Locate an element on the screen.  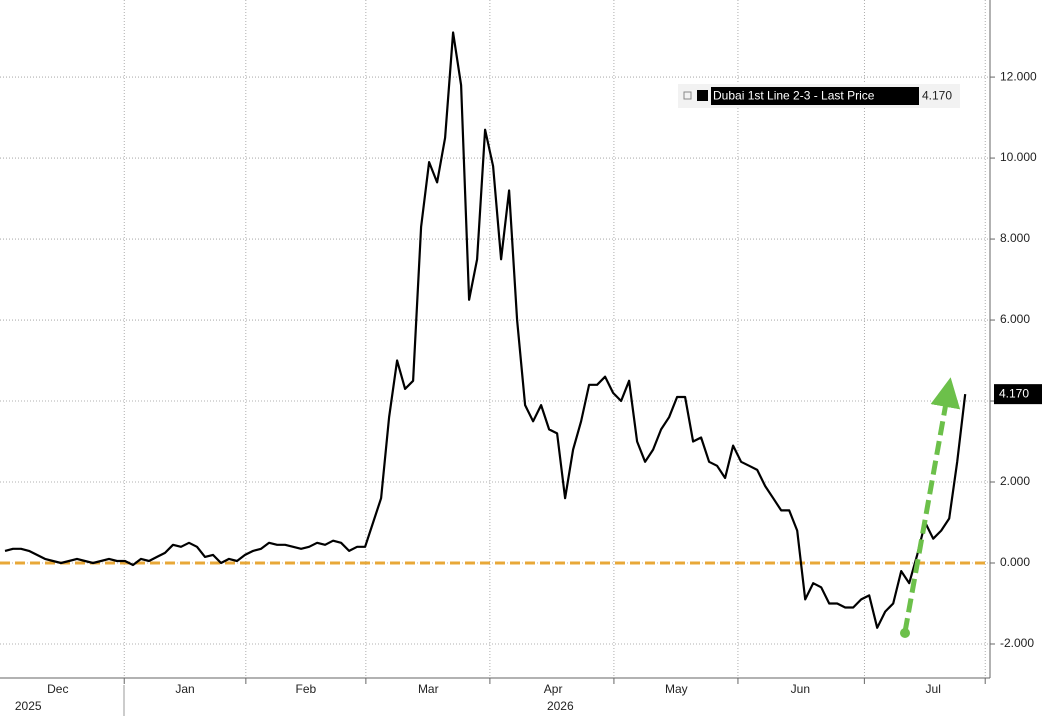
last-value-tag is located at coordinates (1018, 394).